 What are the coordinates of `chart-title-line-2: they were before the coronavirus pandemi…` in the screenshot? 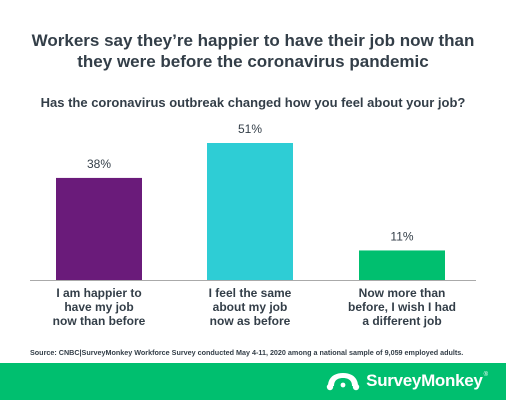 It's located at (253, 61).